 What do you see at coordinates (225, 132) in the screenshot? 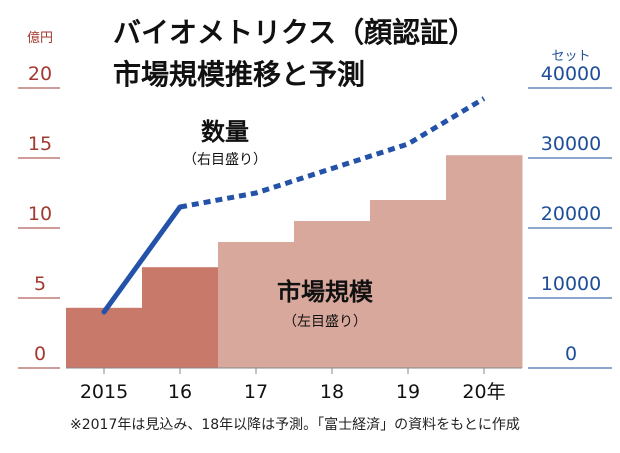
I see `line-series-name: 数量` at bounding box center [225, 132].